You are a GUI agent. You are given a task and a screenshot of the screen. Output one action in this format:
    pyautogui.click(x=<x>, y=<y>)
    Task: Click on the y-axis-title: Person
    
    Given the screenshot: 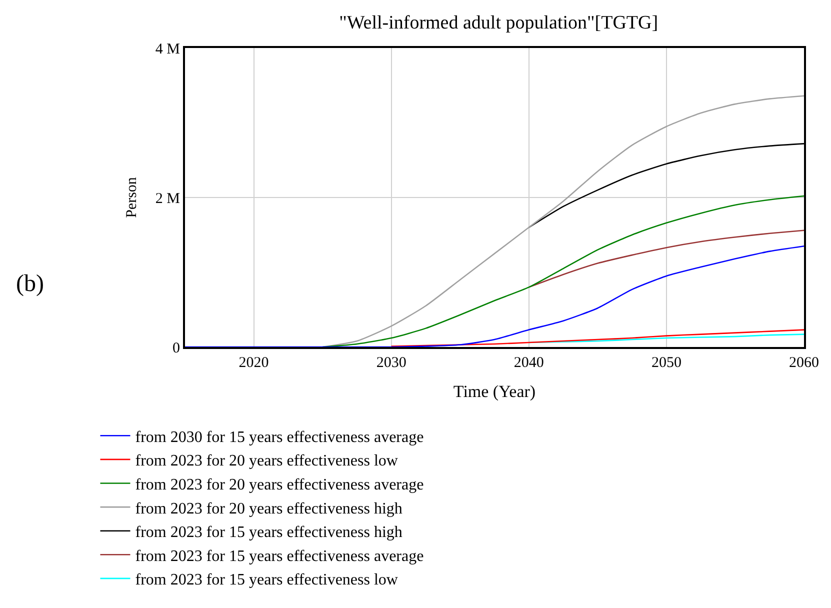 What is the action you would take?
    pyautogui.click(x=132, y=197)
    